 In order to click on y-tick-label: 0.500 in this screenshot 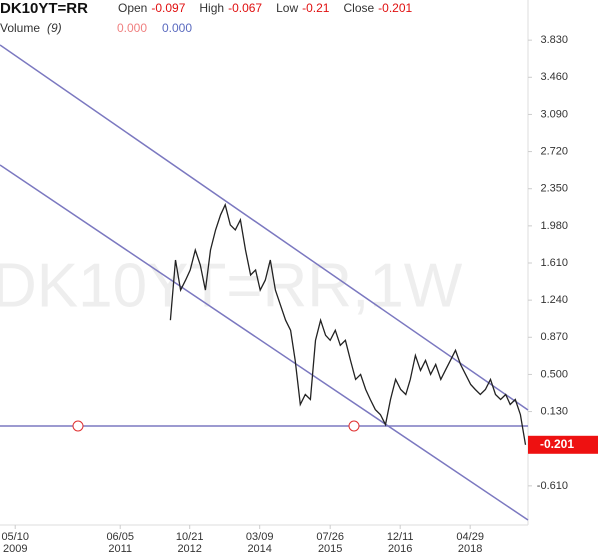, I will do `click(554, 374)`.